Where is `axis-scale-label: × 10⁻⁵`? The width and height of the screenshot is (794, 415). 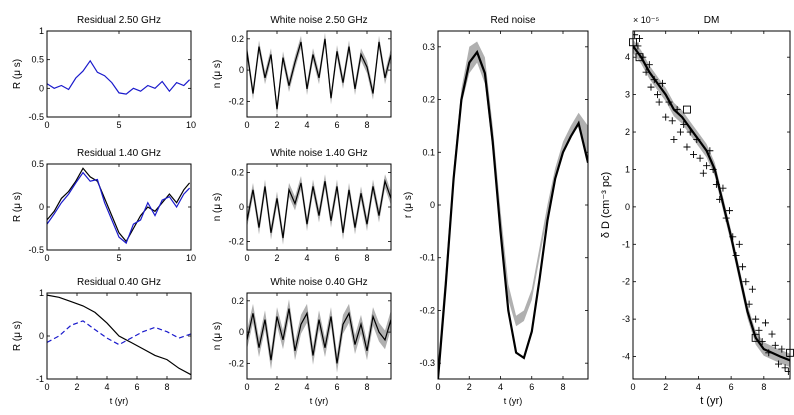 axis-scale-label: × 10⁻⁵ is located at coordinates (646, 20).